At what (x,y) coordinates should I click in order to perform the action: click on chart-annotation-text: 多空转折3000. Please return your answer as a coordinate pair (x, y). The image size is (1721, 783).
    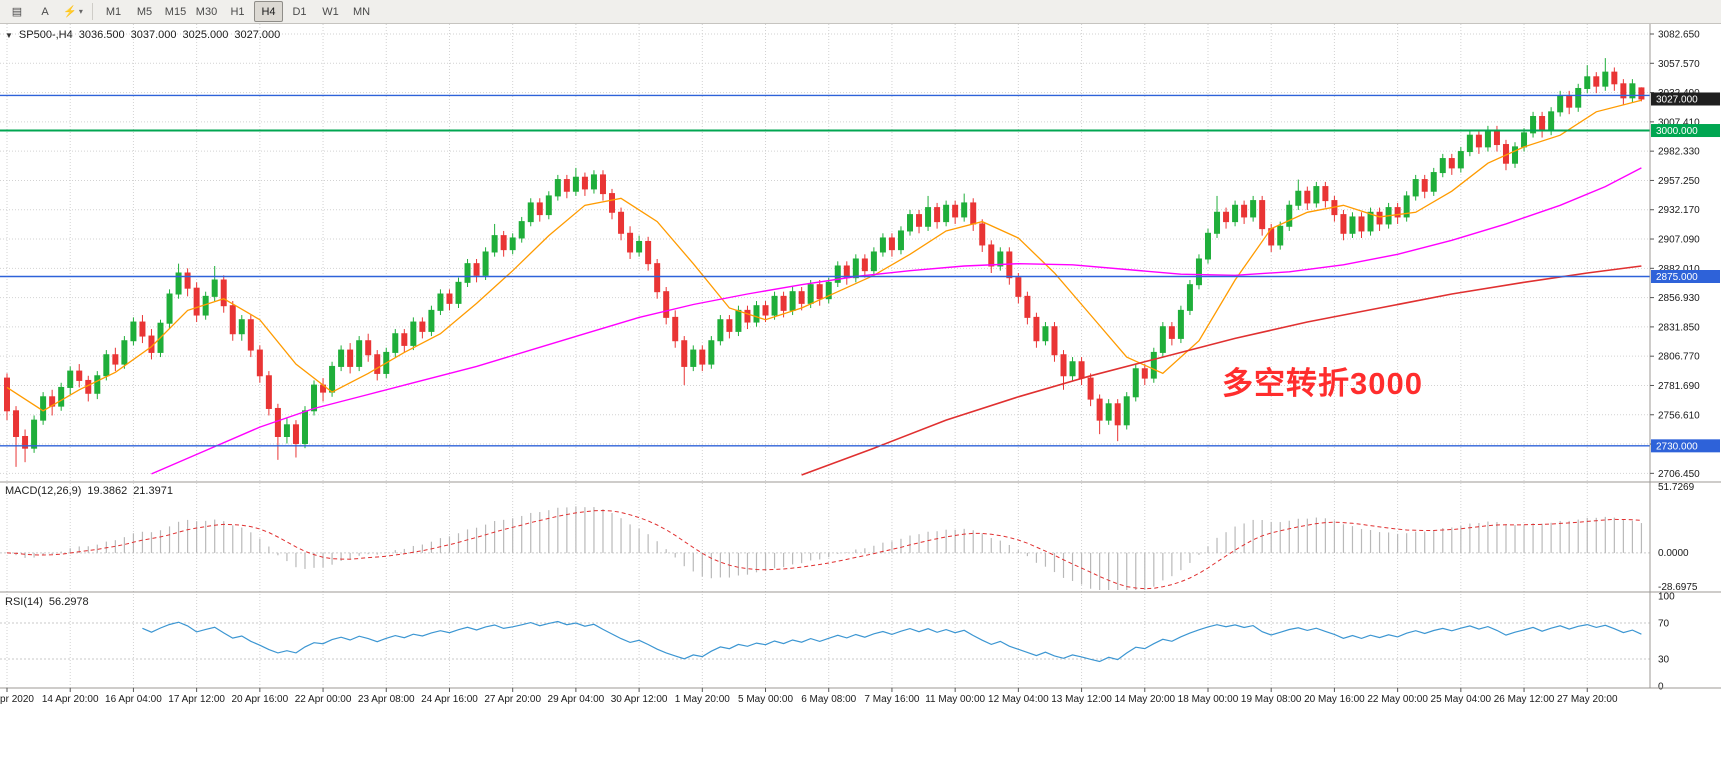
    Looking at the image, I should click on (1322, 383).